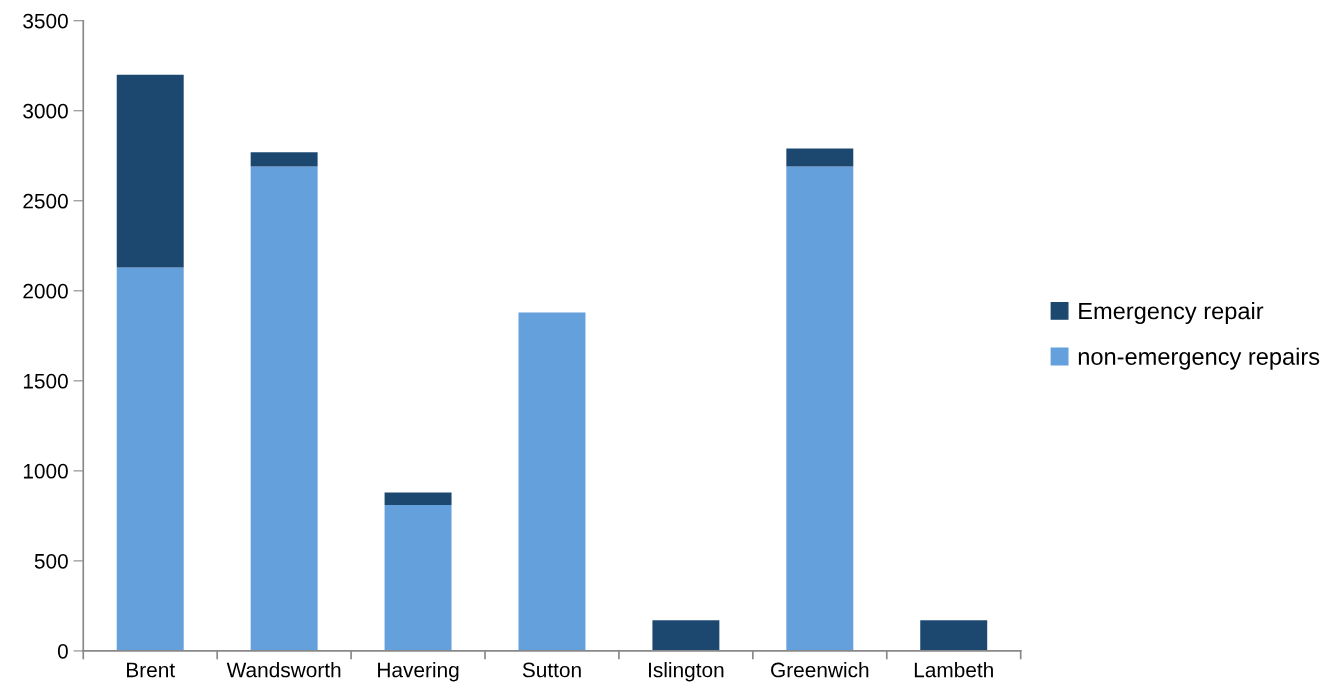 This screenshot has width=1343, height=691. Describe the element at coordinates (45, 111) in the screenshot. I see `y-tick-label: 3000` at that location.